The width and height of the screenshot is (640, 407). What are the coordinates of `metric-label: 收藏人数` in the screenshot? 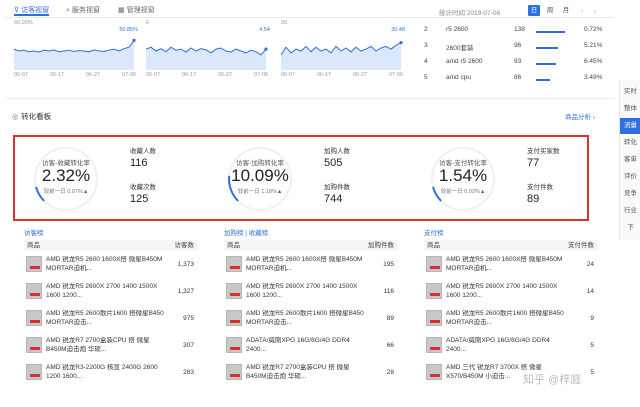 It's located at (143, 151).